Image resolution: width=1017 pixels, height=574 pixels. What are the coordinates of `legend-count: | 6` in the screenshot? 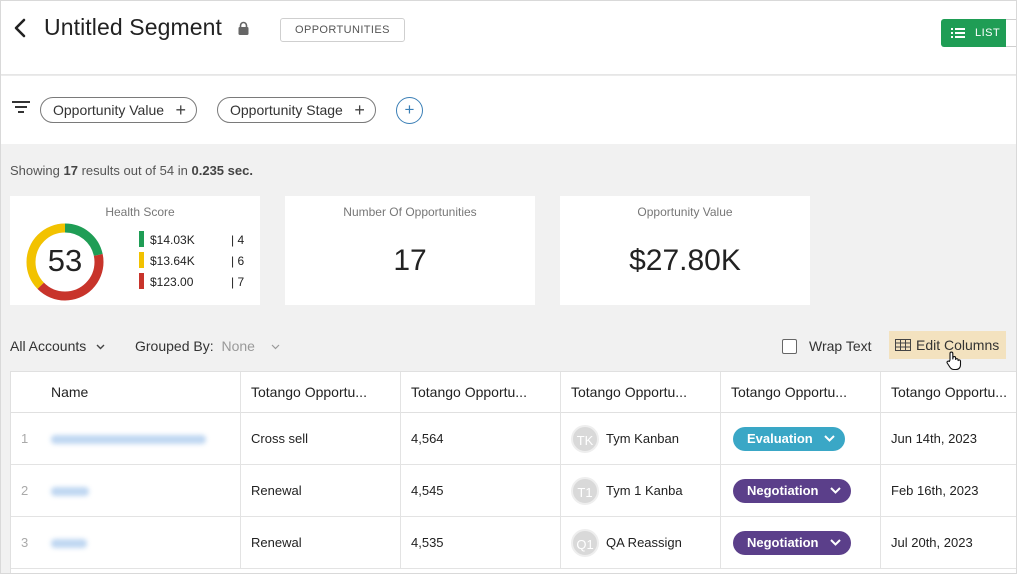 It's located at (238, 261).